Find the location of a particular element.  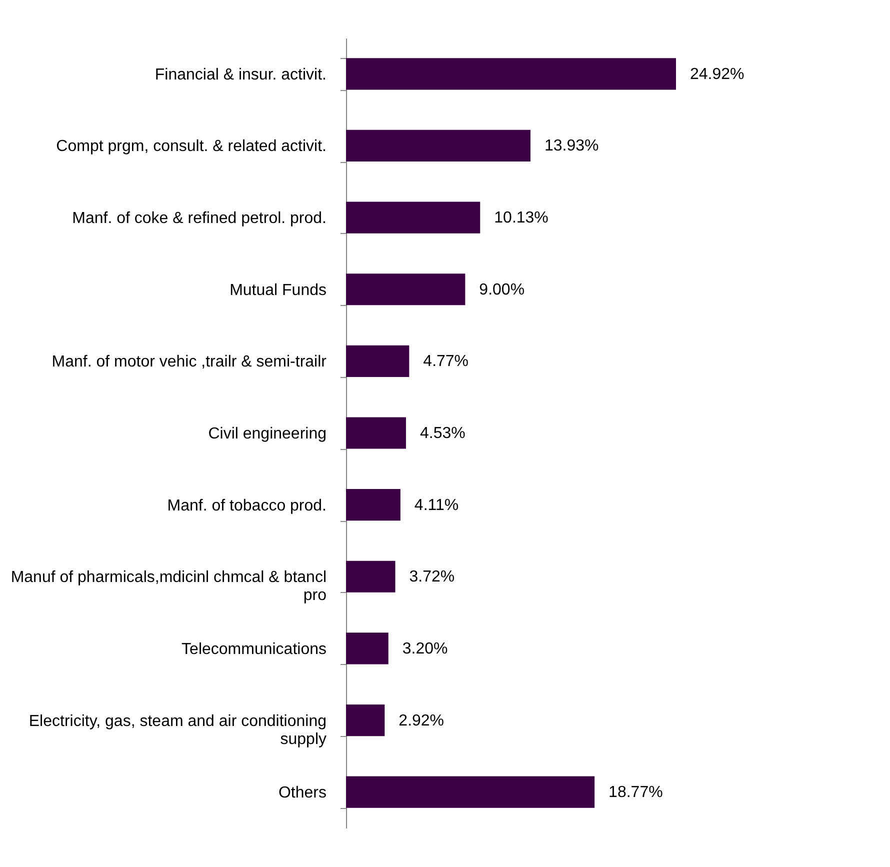

data-label: 2.92% is located at coordinates (421, 721).